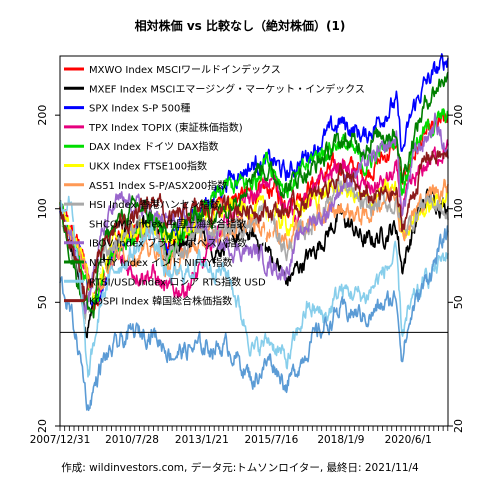  Describe the element at coordinates (202, 440) in the screenshot. I see `x-tick-label-2: 2013/1/21` at that location.